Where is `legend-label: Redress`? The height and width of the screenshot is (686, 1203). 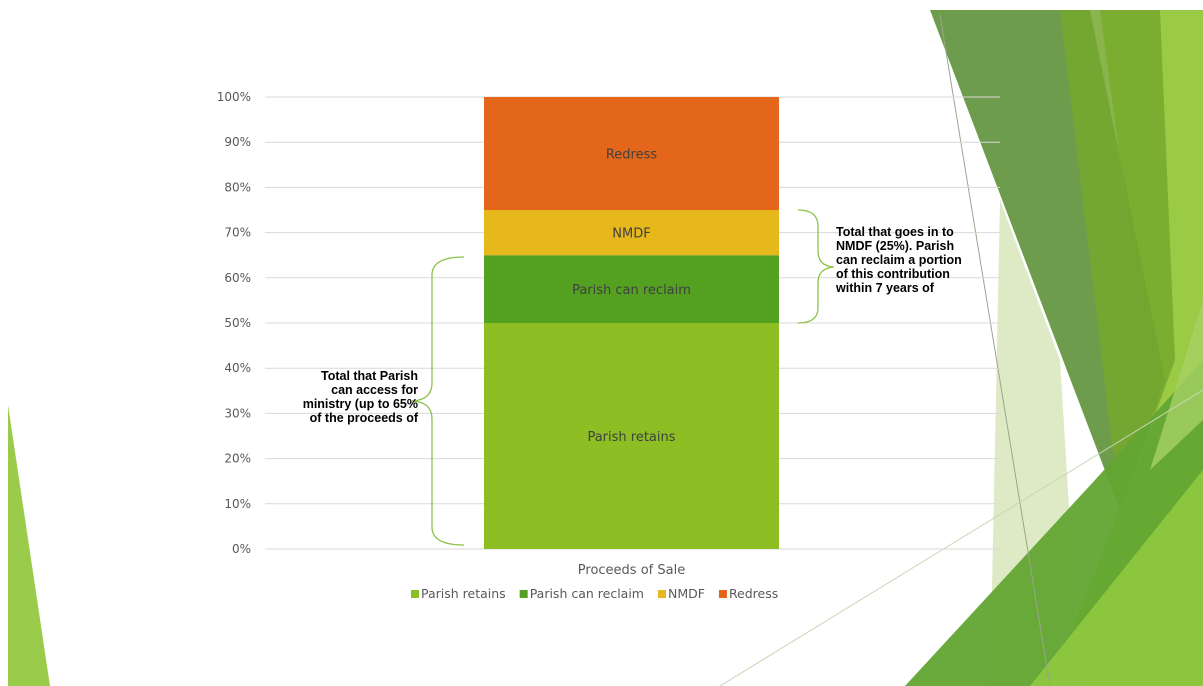 legend-label: Redress is located at coordinates (753, 593).